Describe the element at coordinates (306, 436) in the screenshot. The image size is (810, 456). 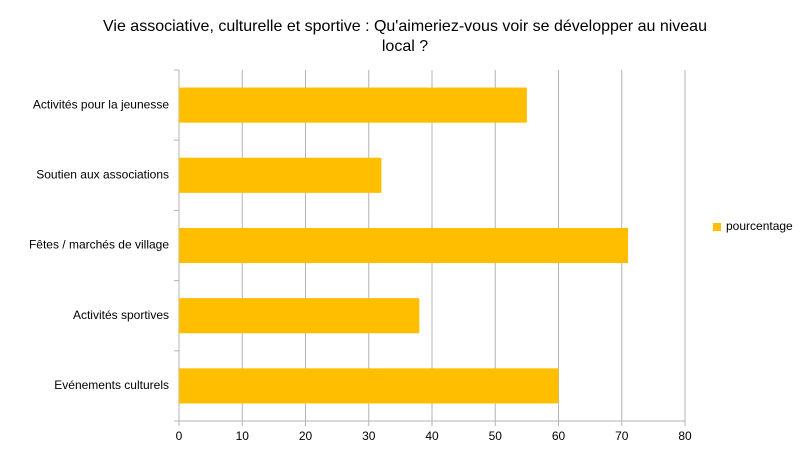
I see `x-tick-label: 20` at that location.